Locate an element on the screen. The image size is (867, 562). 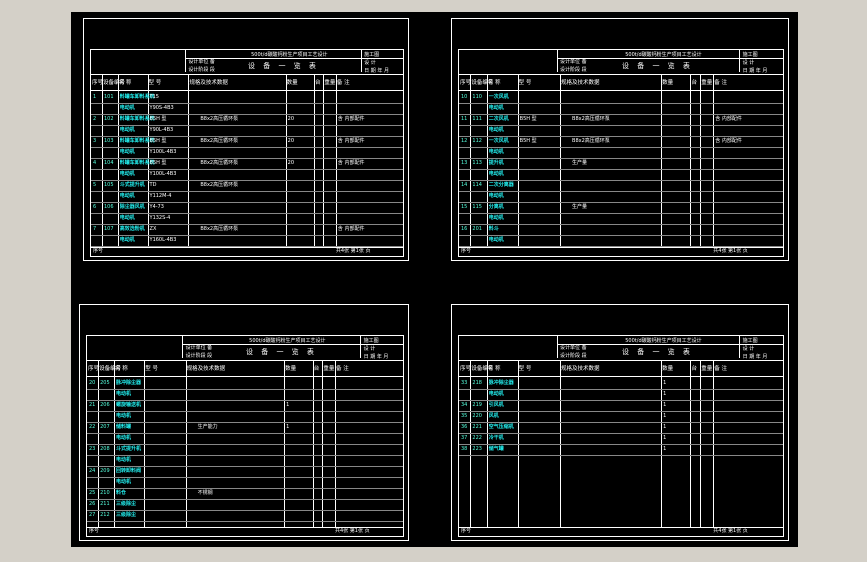
row-code: 220 is located at coordinates (477, 416).